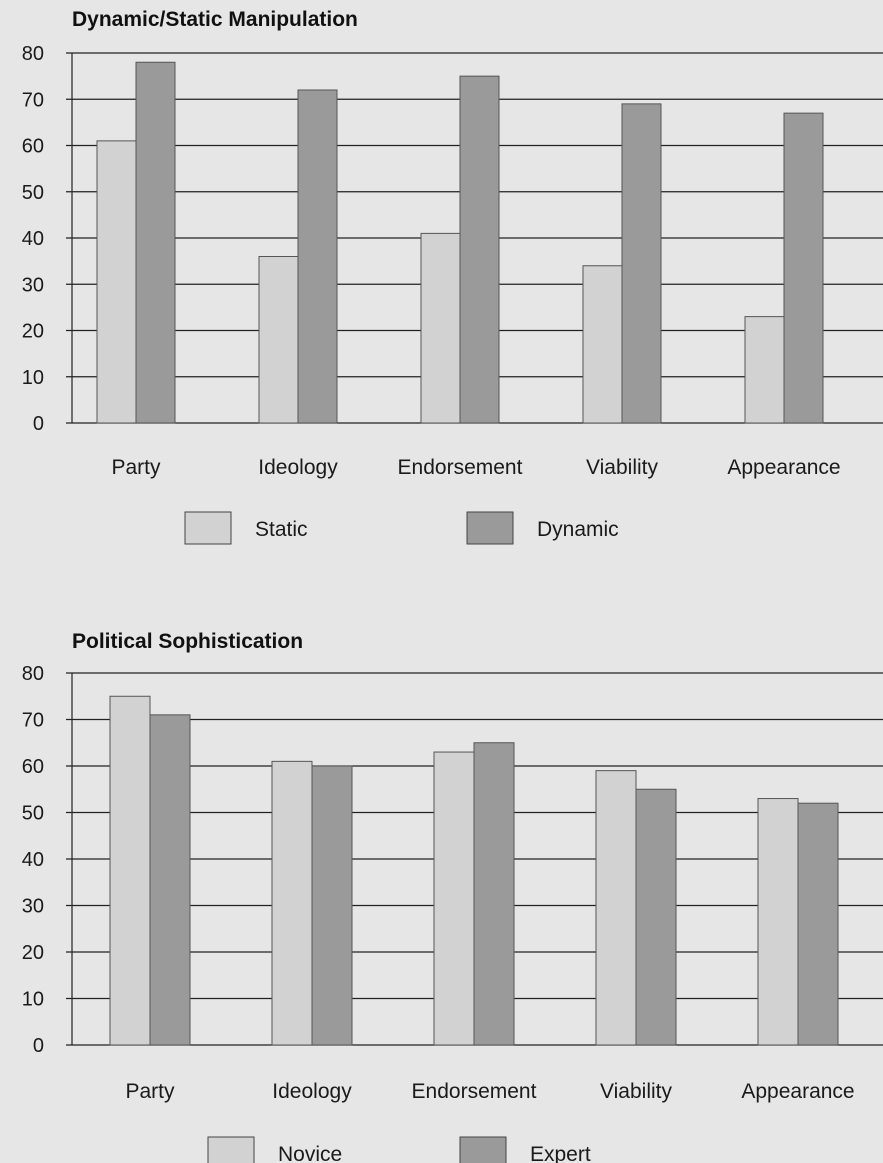  Describe the element at coordinates (602, 344) in the screenshot. I see `bar-static-viability` at that location.